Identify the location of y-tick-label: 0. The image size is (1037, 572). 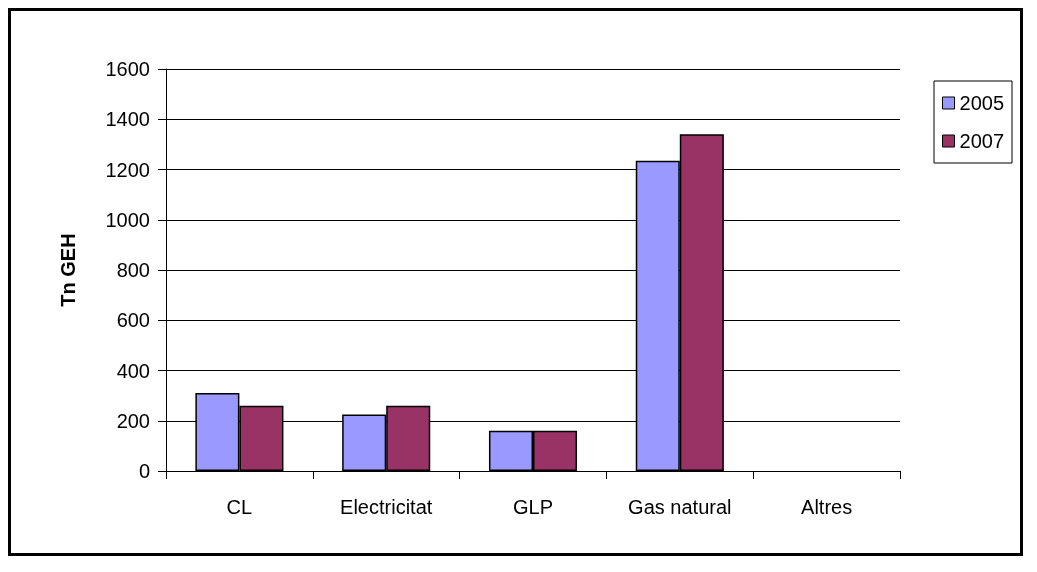
(144, 471).